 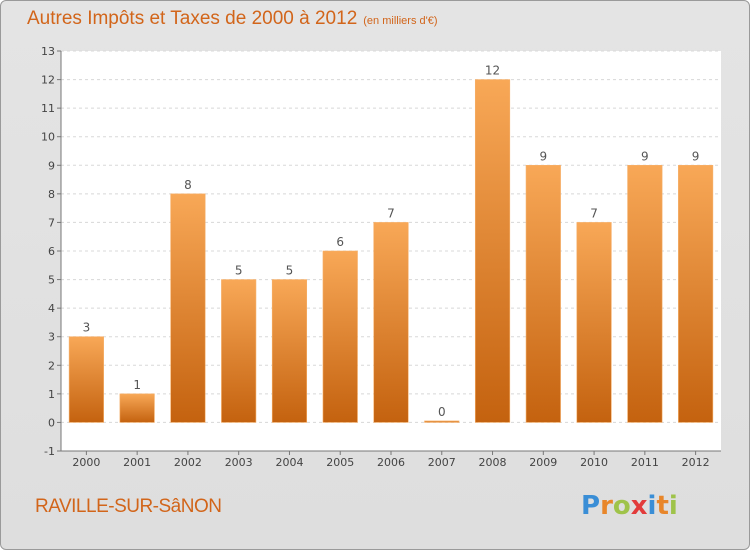 What do you see at coordinates (137, 462) in the screenshot?
I see `x-tick-label: 2001` at bounding box center [137, 462].